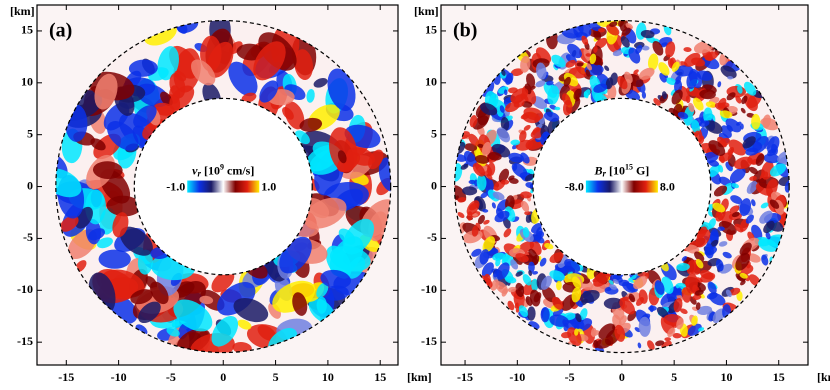  Describe the element at coordinates (431, 82) in the screenshot. I see `y-tick-label: 10` at that location.